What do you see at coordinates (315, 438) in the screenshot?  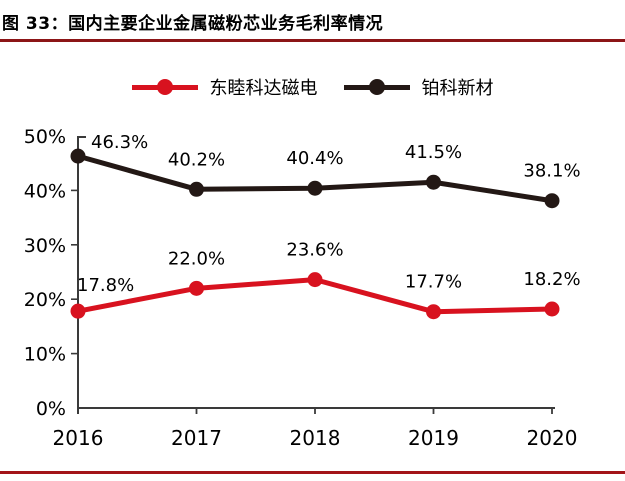 I see `x-tick-label: 2018` at bounding box center [315, 438].